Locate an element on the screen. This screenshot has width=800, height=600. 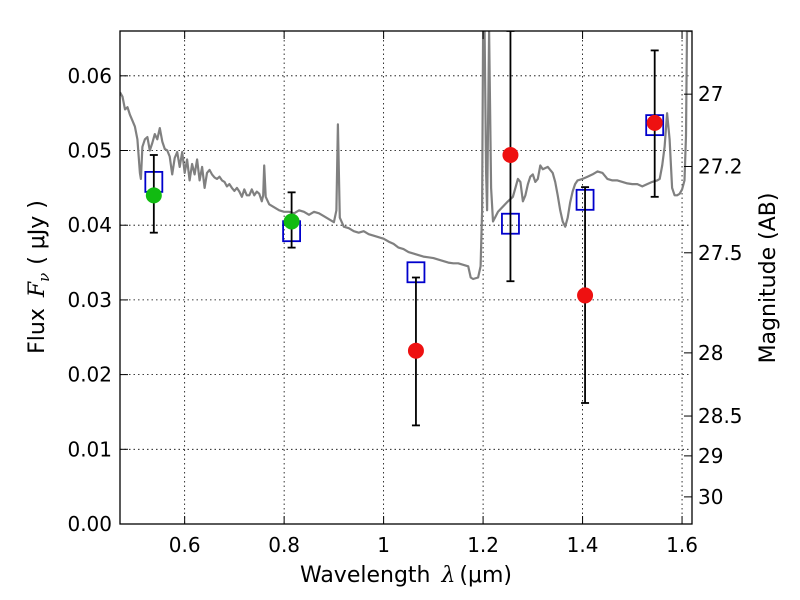
x-tick-label: 1.2 is located at coordinates (483, 545).